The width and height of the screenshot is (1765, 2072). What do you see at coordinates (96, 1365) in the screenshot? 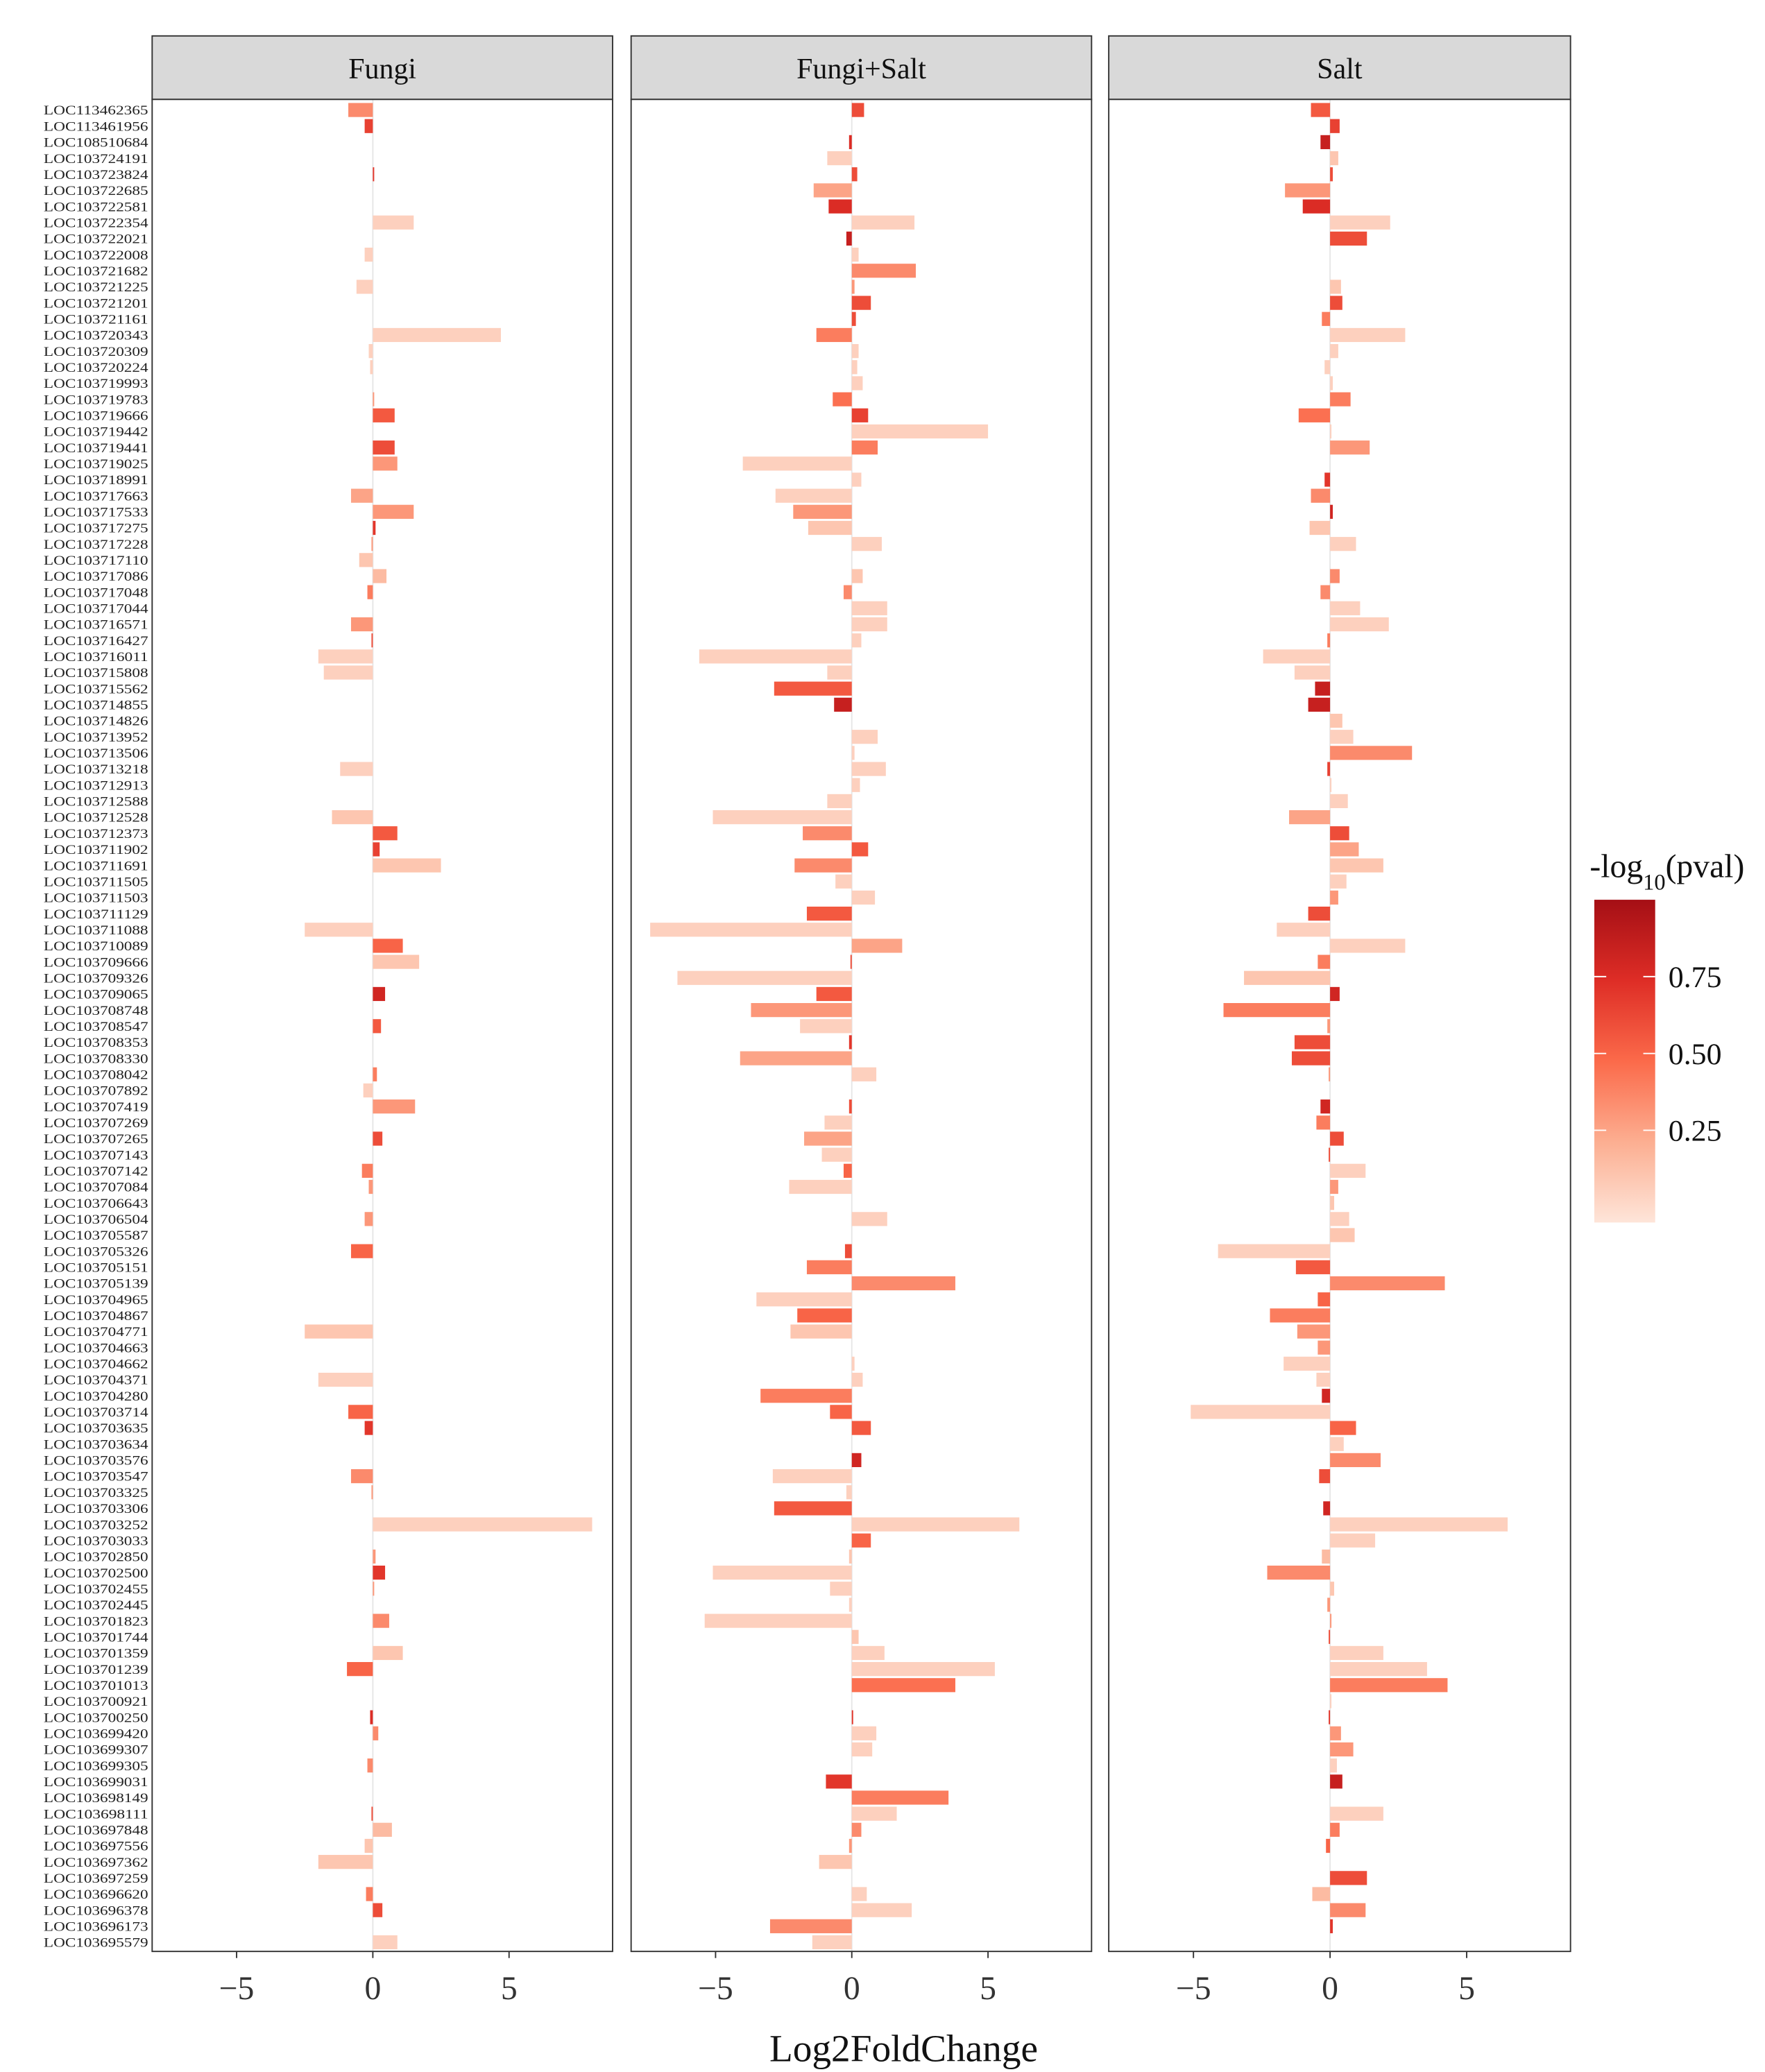
I see `y-tick-label: LOC103704662` at bounding box center [96, 1365].